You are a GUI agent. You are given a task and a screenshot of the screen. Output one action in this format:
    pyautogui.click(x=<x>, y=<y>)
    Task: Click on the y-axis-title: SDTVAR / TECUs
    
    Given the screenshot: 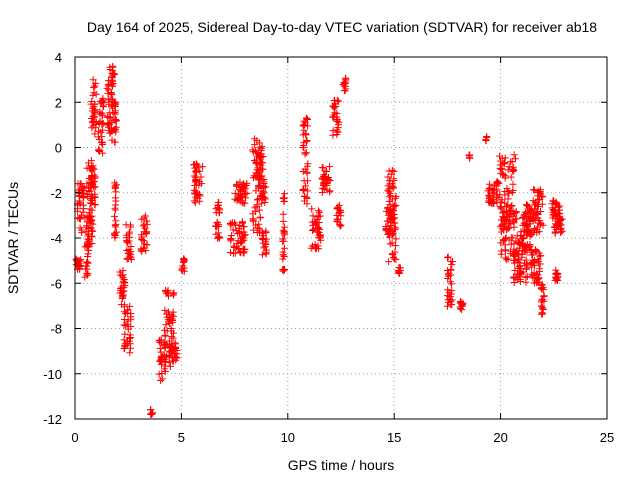 What is the action you would take?
    pyautogui.click(x=13, y=238)
    